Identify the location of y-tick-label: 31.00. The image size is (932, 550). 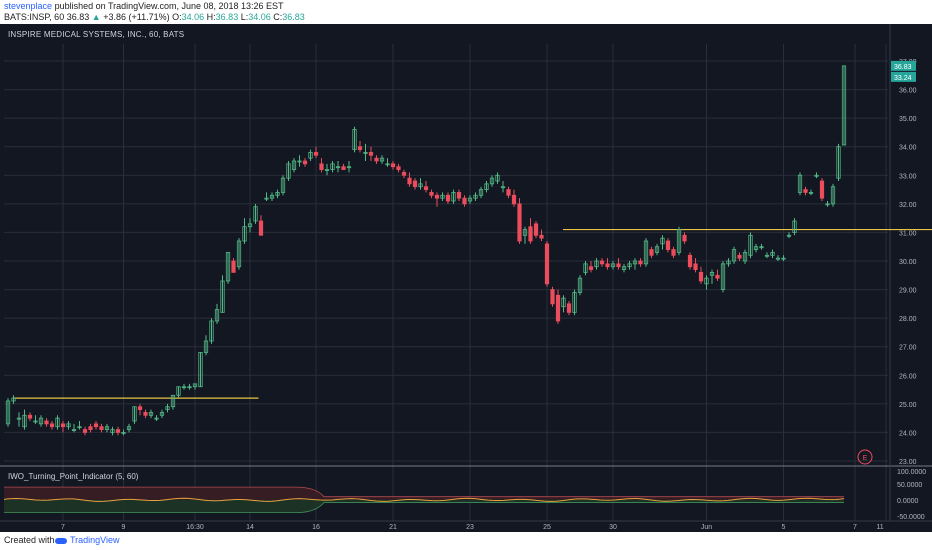
(908, 233).